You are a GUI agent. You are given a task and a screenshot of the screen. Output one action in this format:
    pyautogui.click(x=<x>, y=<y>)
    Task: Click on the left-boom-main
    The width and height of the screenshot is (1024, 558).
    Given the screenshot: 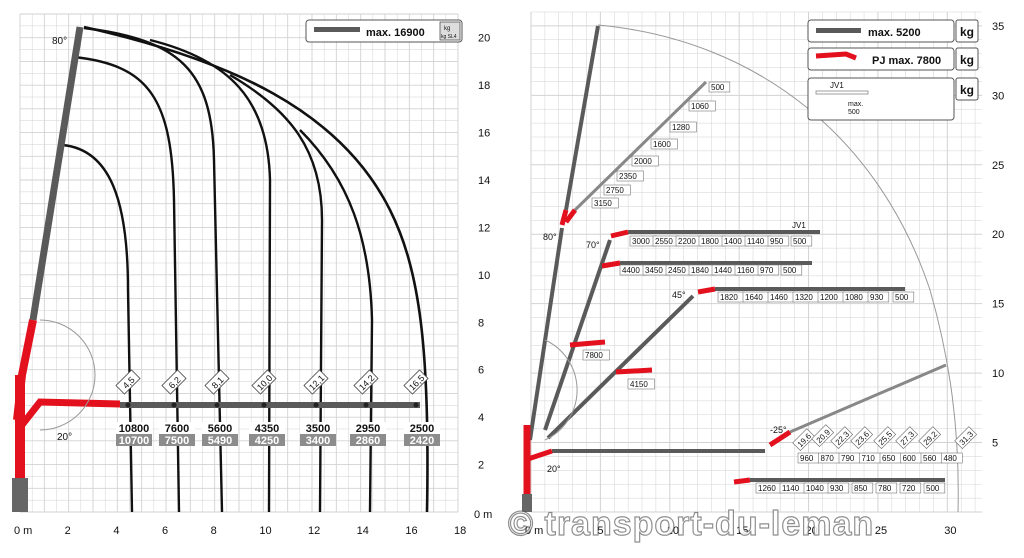 What is the action you would take?
    pyautogui.click(x=56, y=173)
    